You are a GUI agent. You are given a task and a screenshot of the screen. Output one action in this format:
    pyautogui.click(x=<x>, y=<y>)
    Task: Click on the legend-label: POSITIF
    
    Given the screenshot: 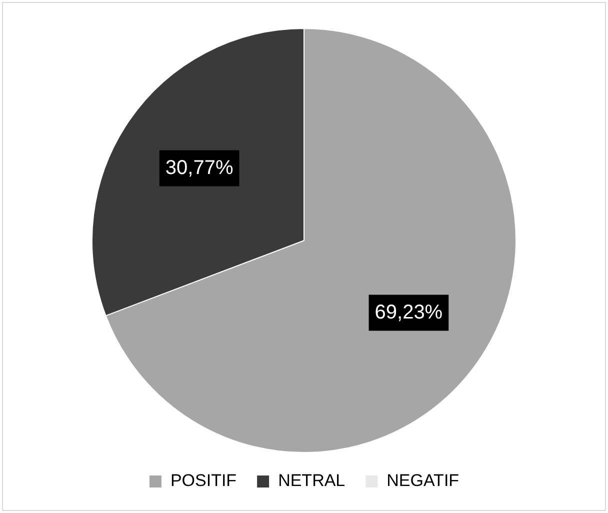 What is the action you would take?
    pyautogui.click(x=203, y=480)
    